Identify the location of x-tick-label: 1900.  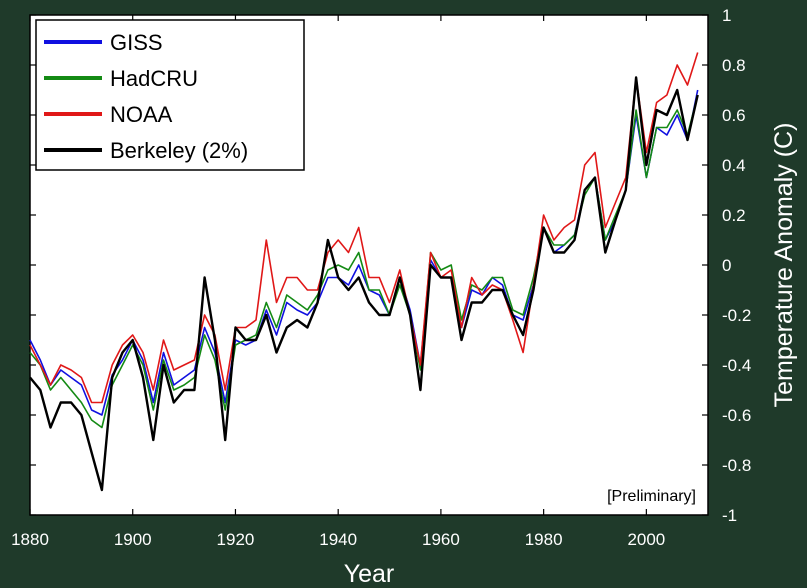
(133, 539).